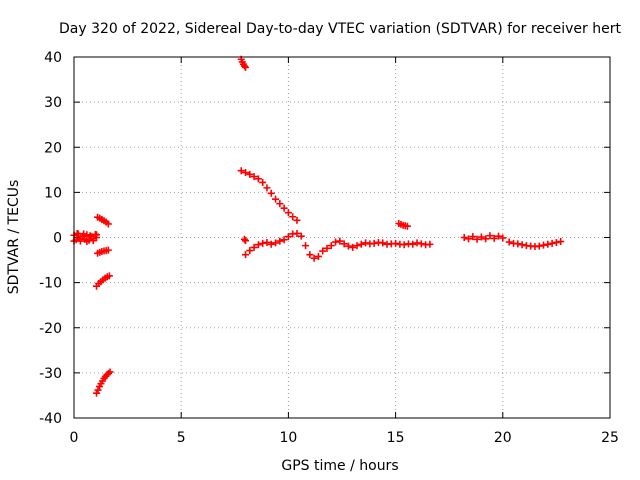  Describe the element at coordinates (288, 438) in the screenshot. I see `x-tick-label: 10` at that location.